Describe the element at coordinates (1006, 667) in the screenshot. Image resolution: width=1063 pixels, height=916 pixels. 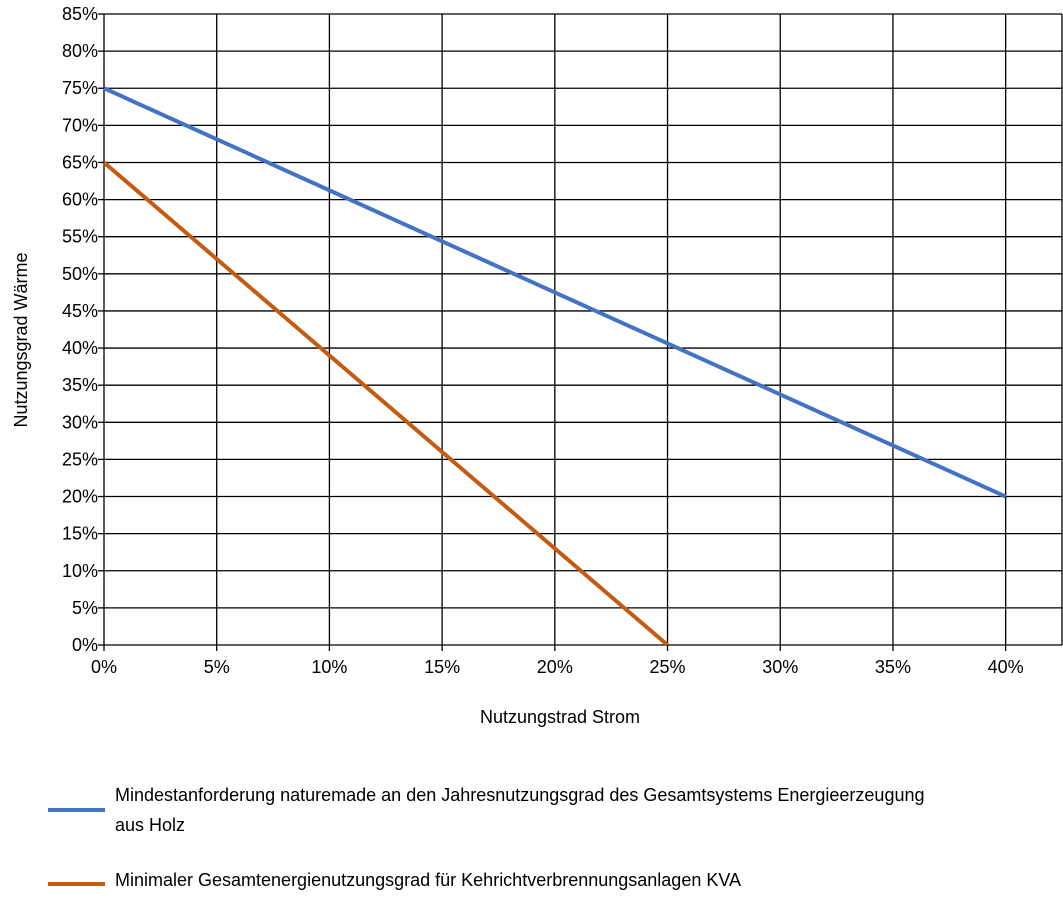
I see `x-tick-label: 40%` at that location.